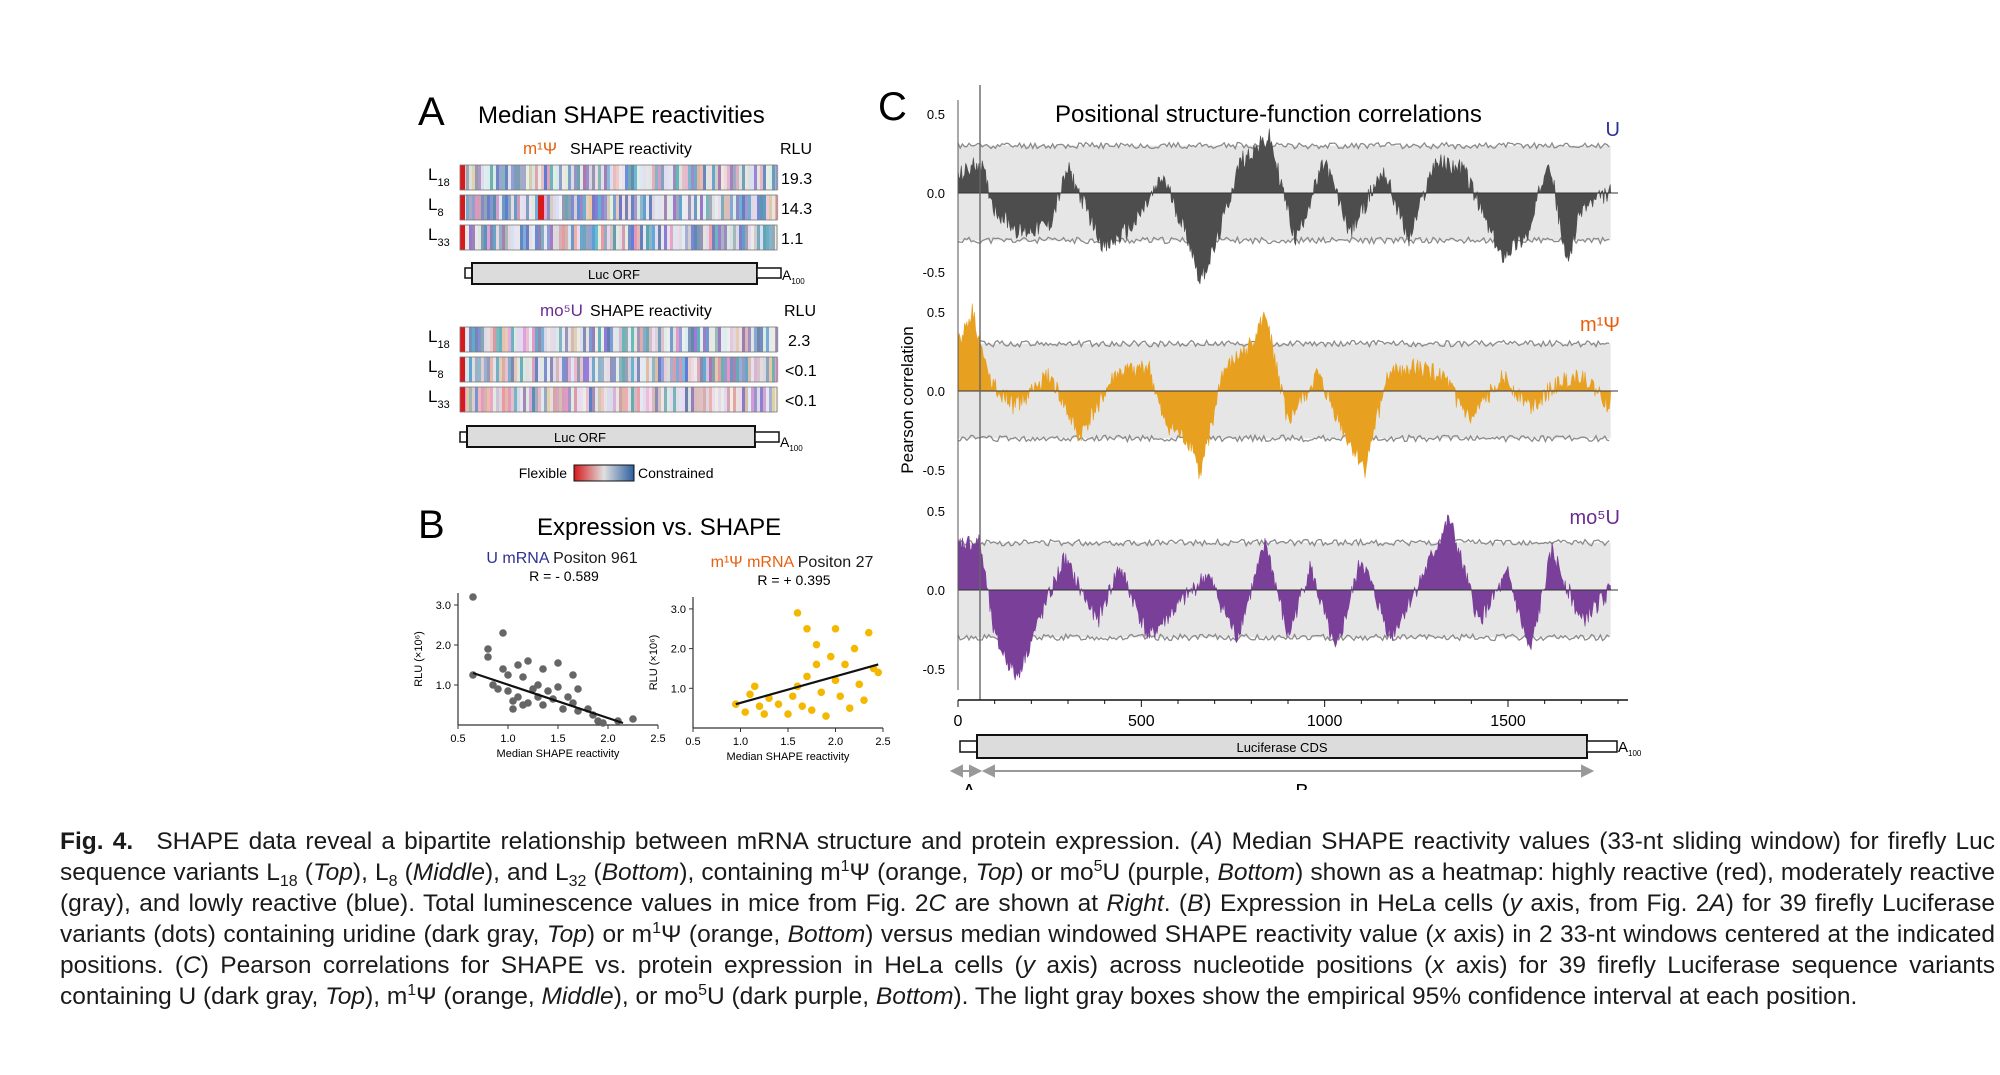  What do you see at coordinates (419, 659) in the screenshot?
I see `y-axis-label: RLU (×10⁶)` at bounding box center [419, 659].